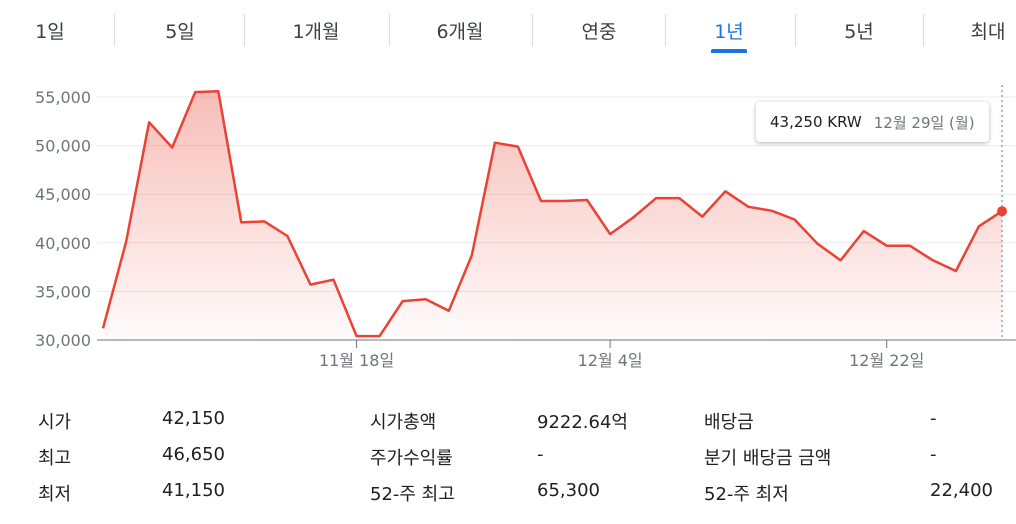 This screenshot has height=524, width=1016. What do you see at coordinates (63, 97) in the screenshot?
I see `y-tick-label: 55,000` at bounding box center [63, 97].